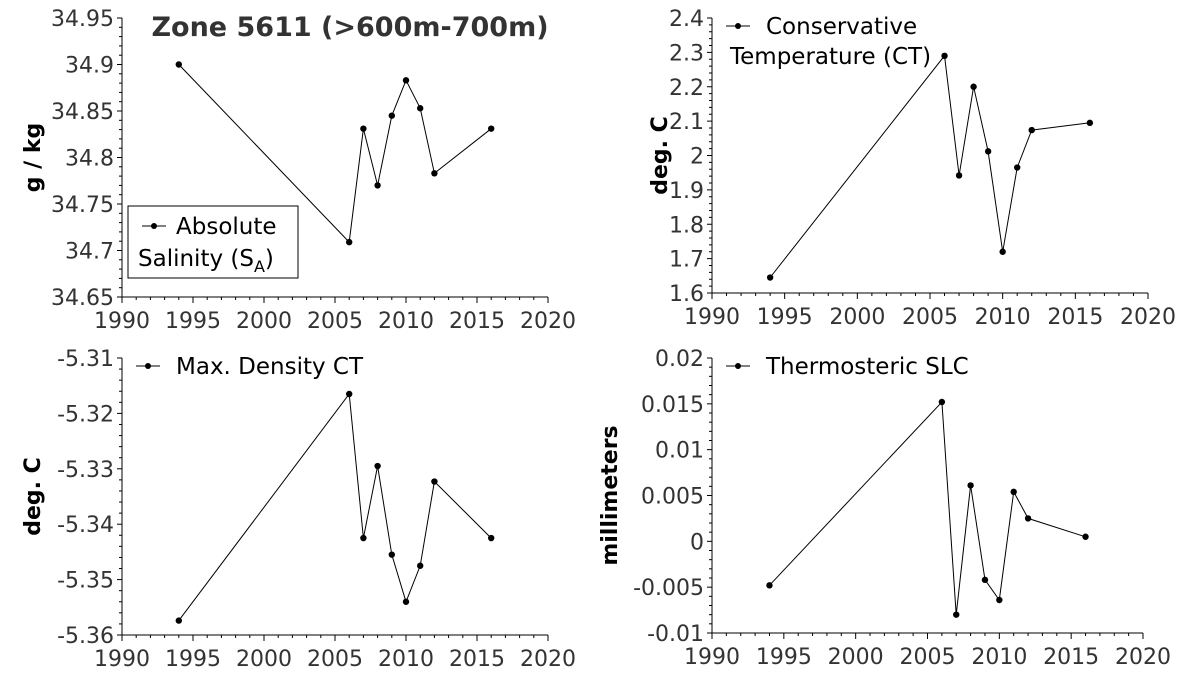  I want to click on chart-4-legend-swatch-marker, so click(738, 366).